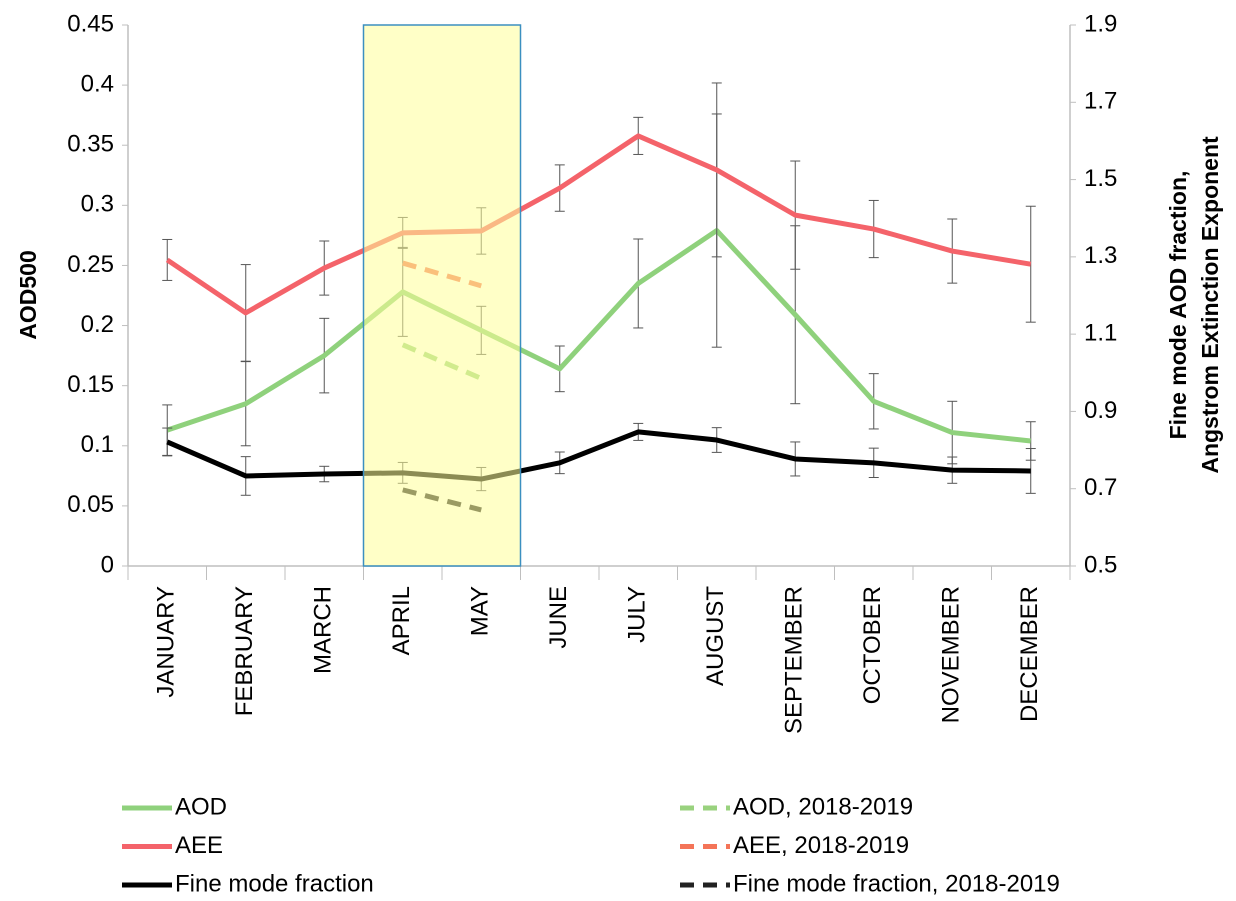 This screenshot has width=1236, height=901. What do you see at coordinates (323, 630) in the screenshot?
I see `x-tick-label: MARCH` at bounding box center [323, 630].